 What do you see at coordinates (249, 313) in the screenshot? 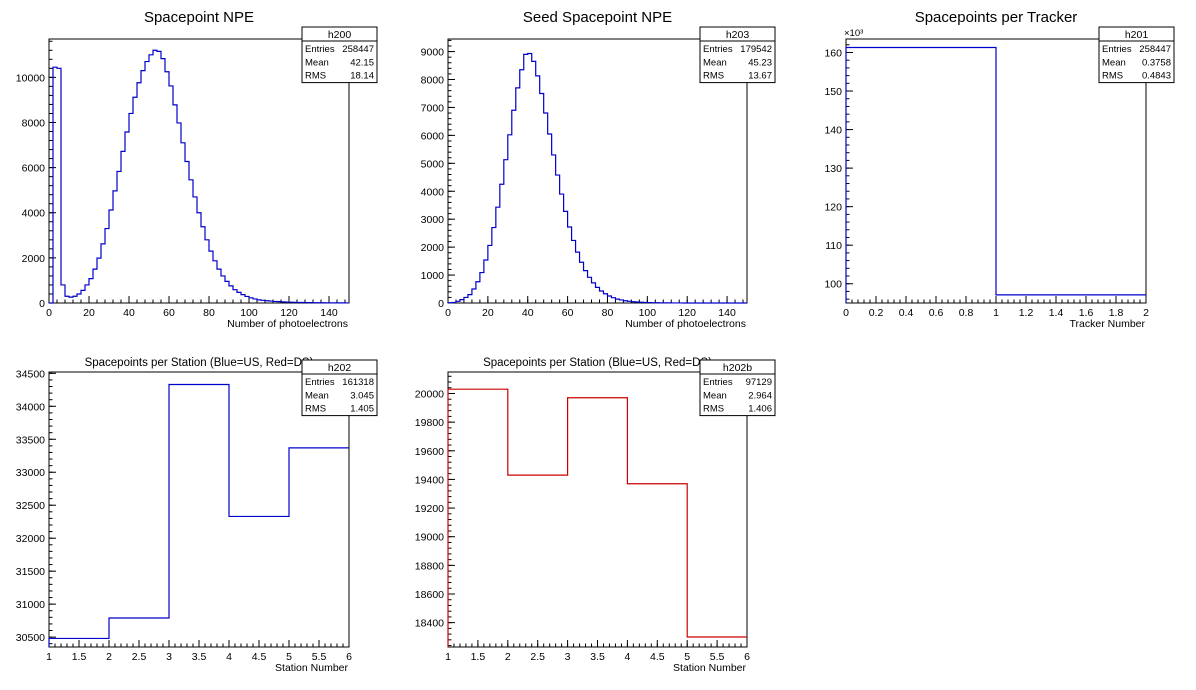
I see `x-tick-label: 100` at bounding box center [249, 313].